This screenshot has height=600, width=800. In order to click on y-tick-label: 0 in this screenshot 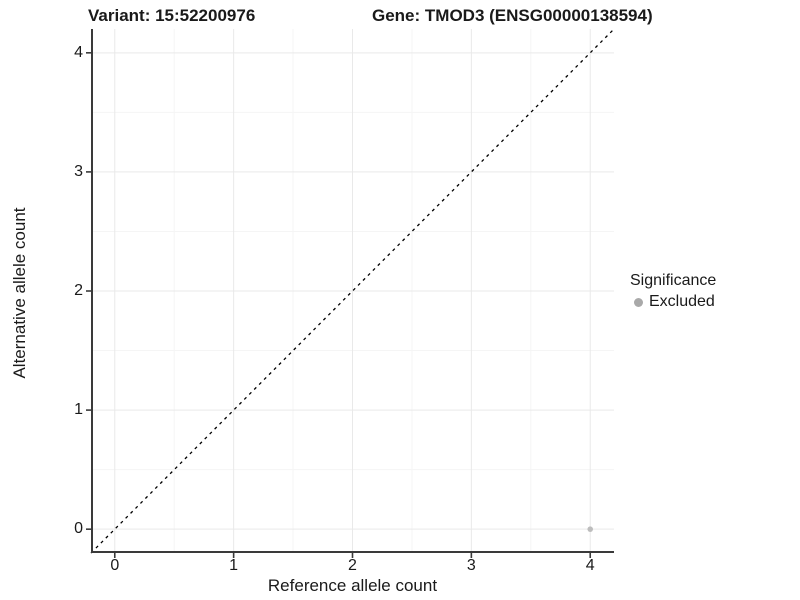, I will do `click(78, 529)`.